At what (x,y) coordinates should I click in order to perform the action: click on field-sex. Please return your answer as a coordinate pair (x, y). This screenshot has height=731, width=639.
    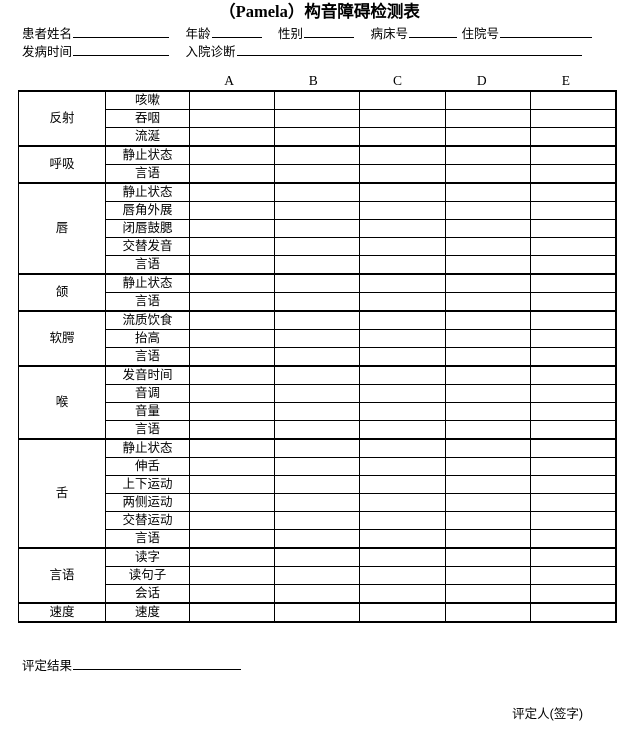
    Looking at the image, I should click on (329, 31).